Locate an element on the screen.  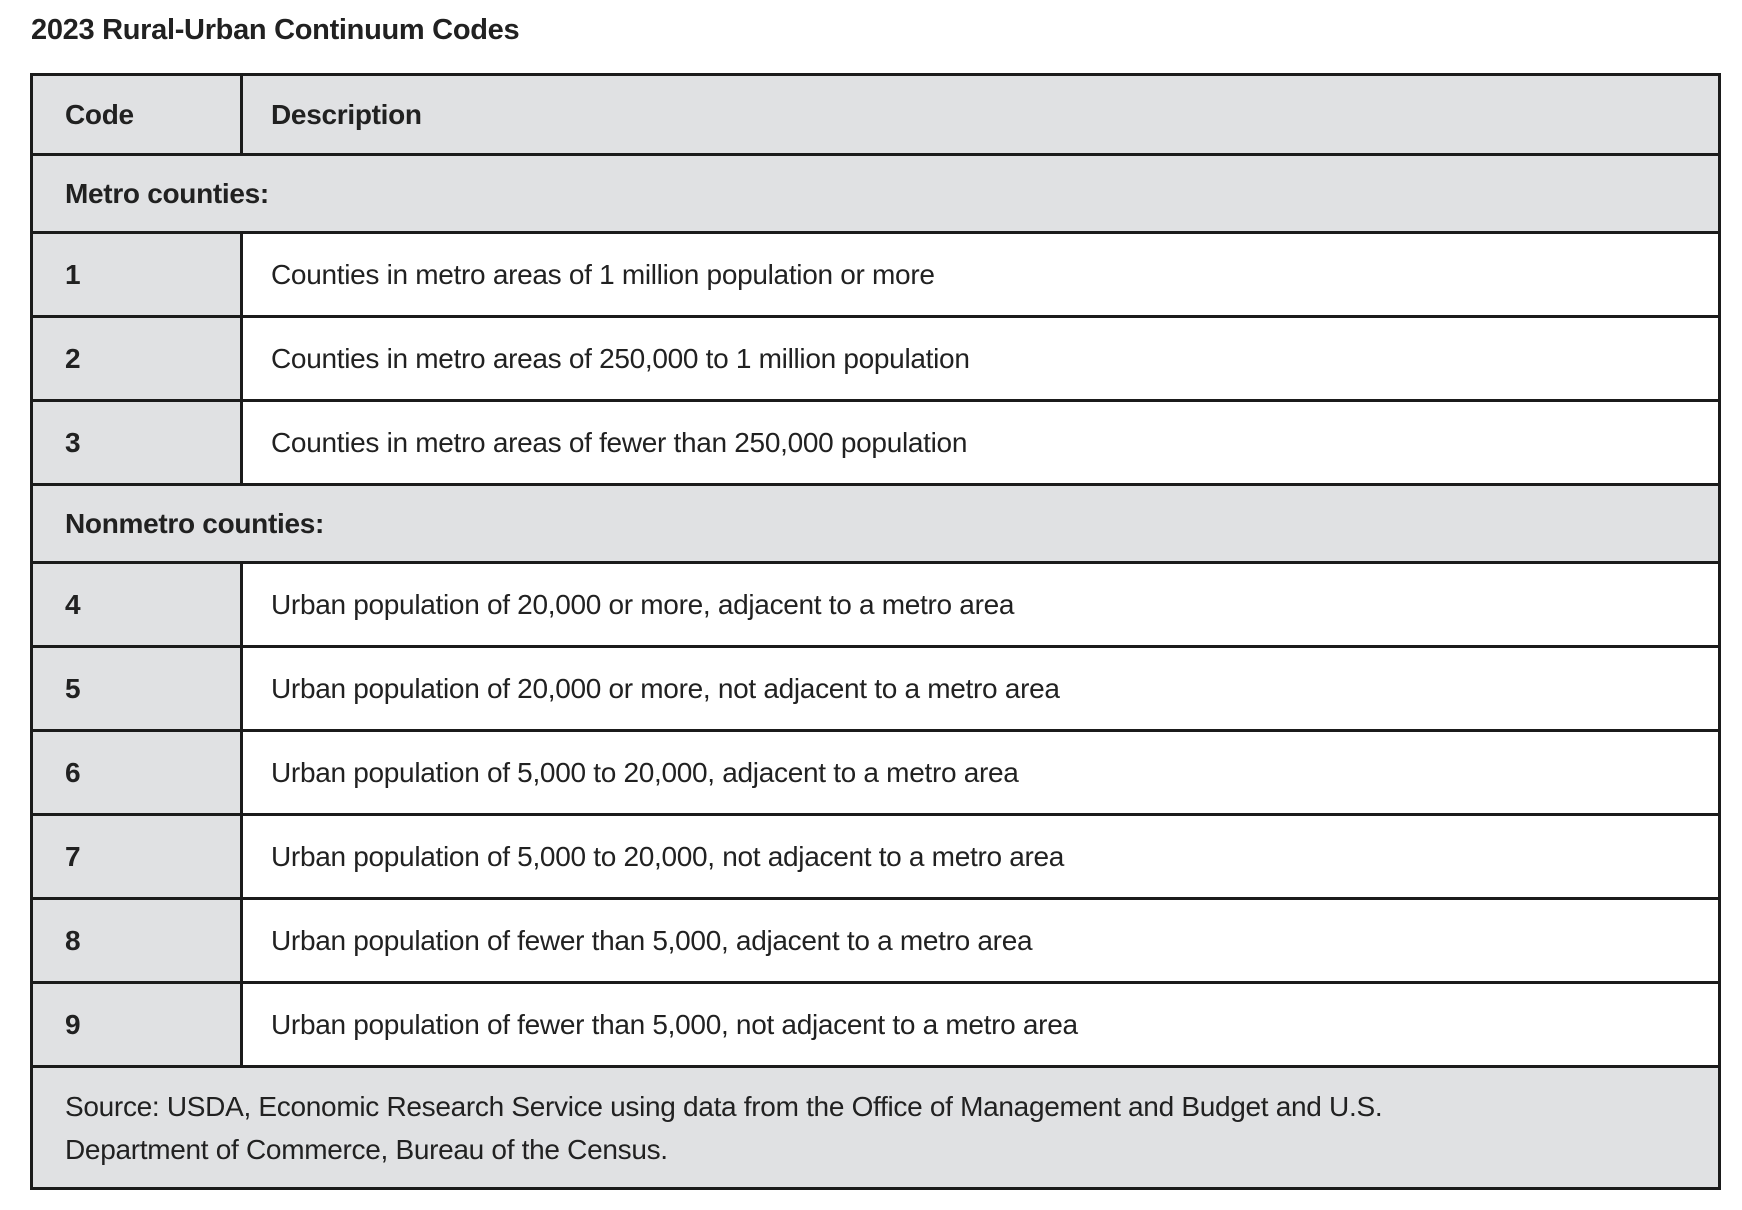
section-label-nonmetro: Nonmetro counties: is located at coordinates (875, 523).